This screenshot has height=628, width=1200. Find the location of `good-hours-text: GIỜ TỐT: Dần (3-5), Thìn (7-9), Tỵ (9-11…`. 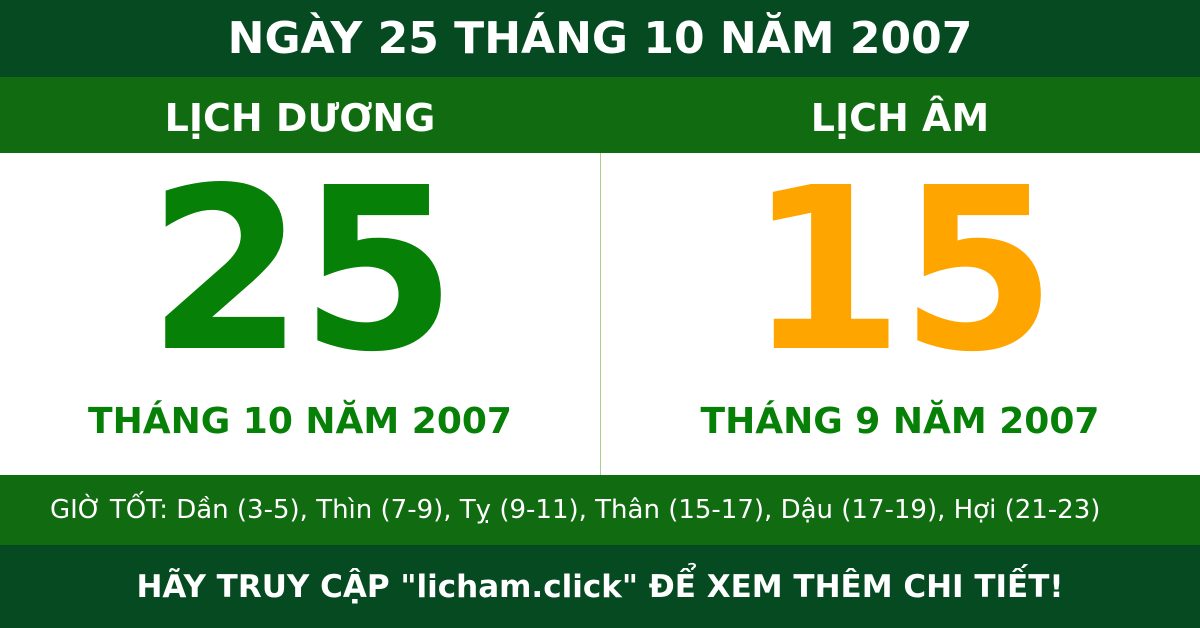

good-hours-text: GIỜ TỐT: Dần (3-5), Thìn (7-9), Tỵ (9-11… is located at coordinates (575, 510).